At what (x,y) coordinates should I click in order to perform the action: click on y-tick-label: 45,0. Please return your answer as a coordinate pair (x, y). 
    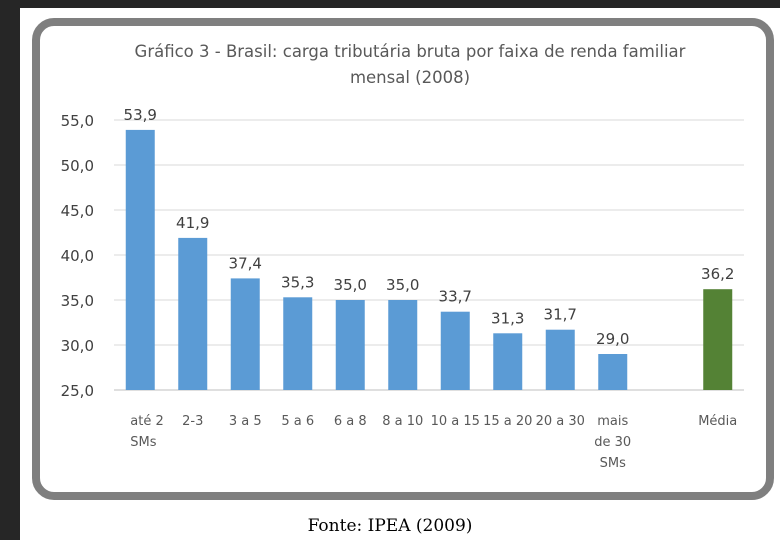
    Looking at the image, I should click on (77, 211).